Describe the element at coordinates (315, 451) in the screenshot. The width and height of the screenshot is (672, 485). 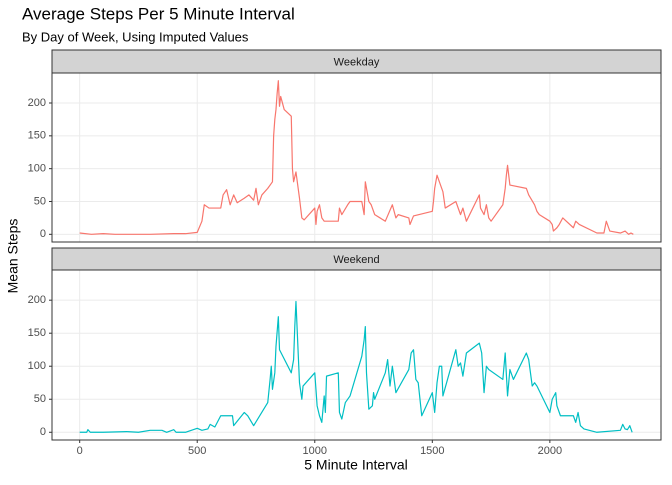
I see `x-tick-label: 1000` at that location.